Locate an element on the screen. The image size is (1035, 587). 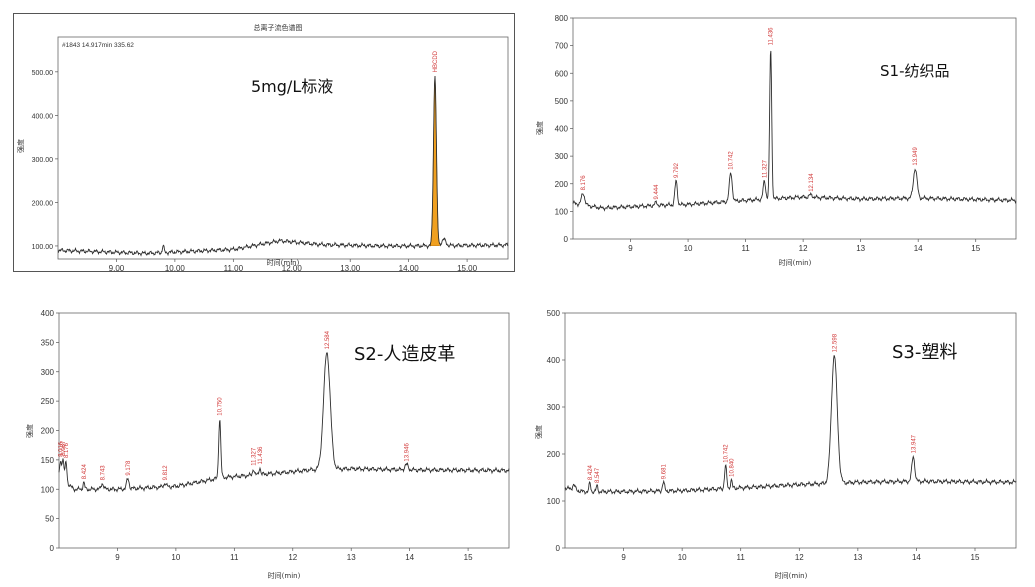
peak-label: 9.178 is located at coordinates (129, 468).